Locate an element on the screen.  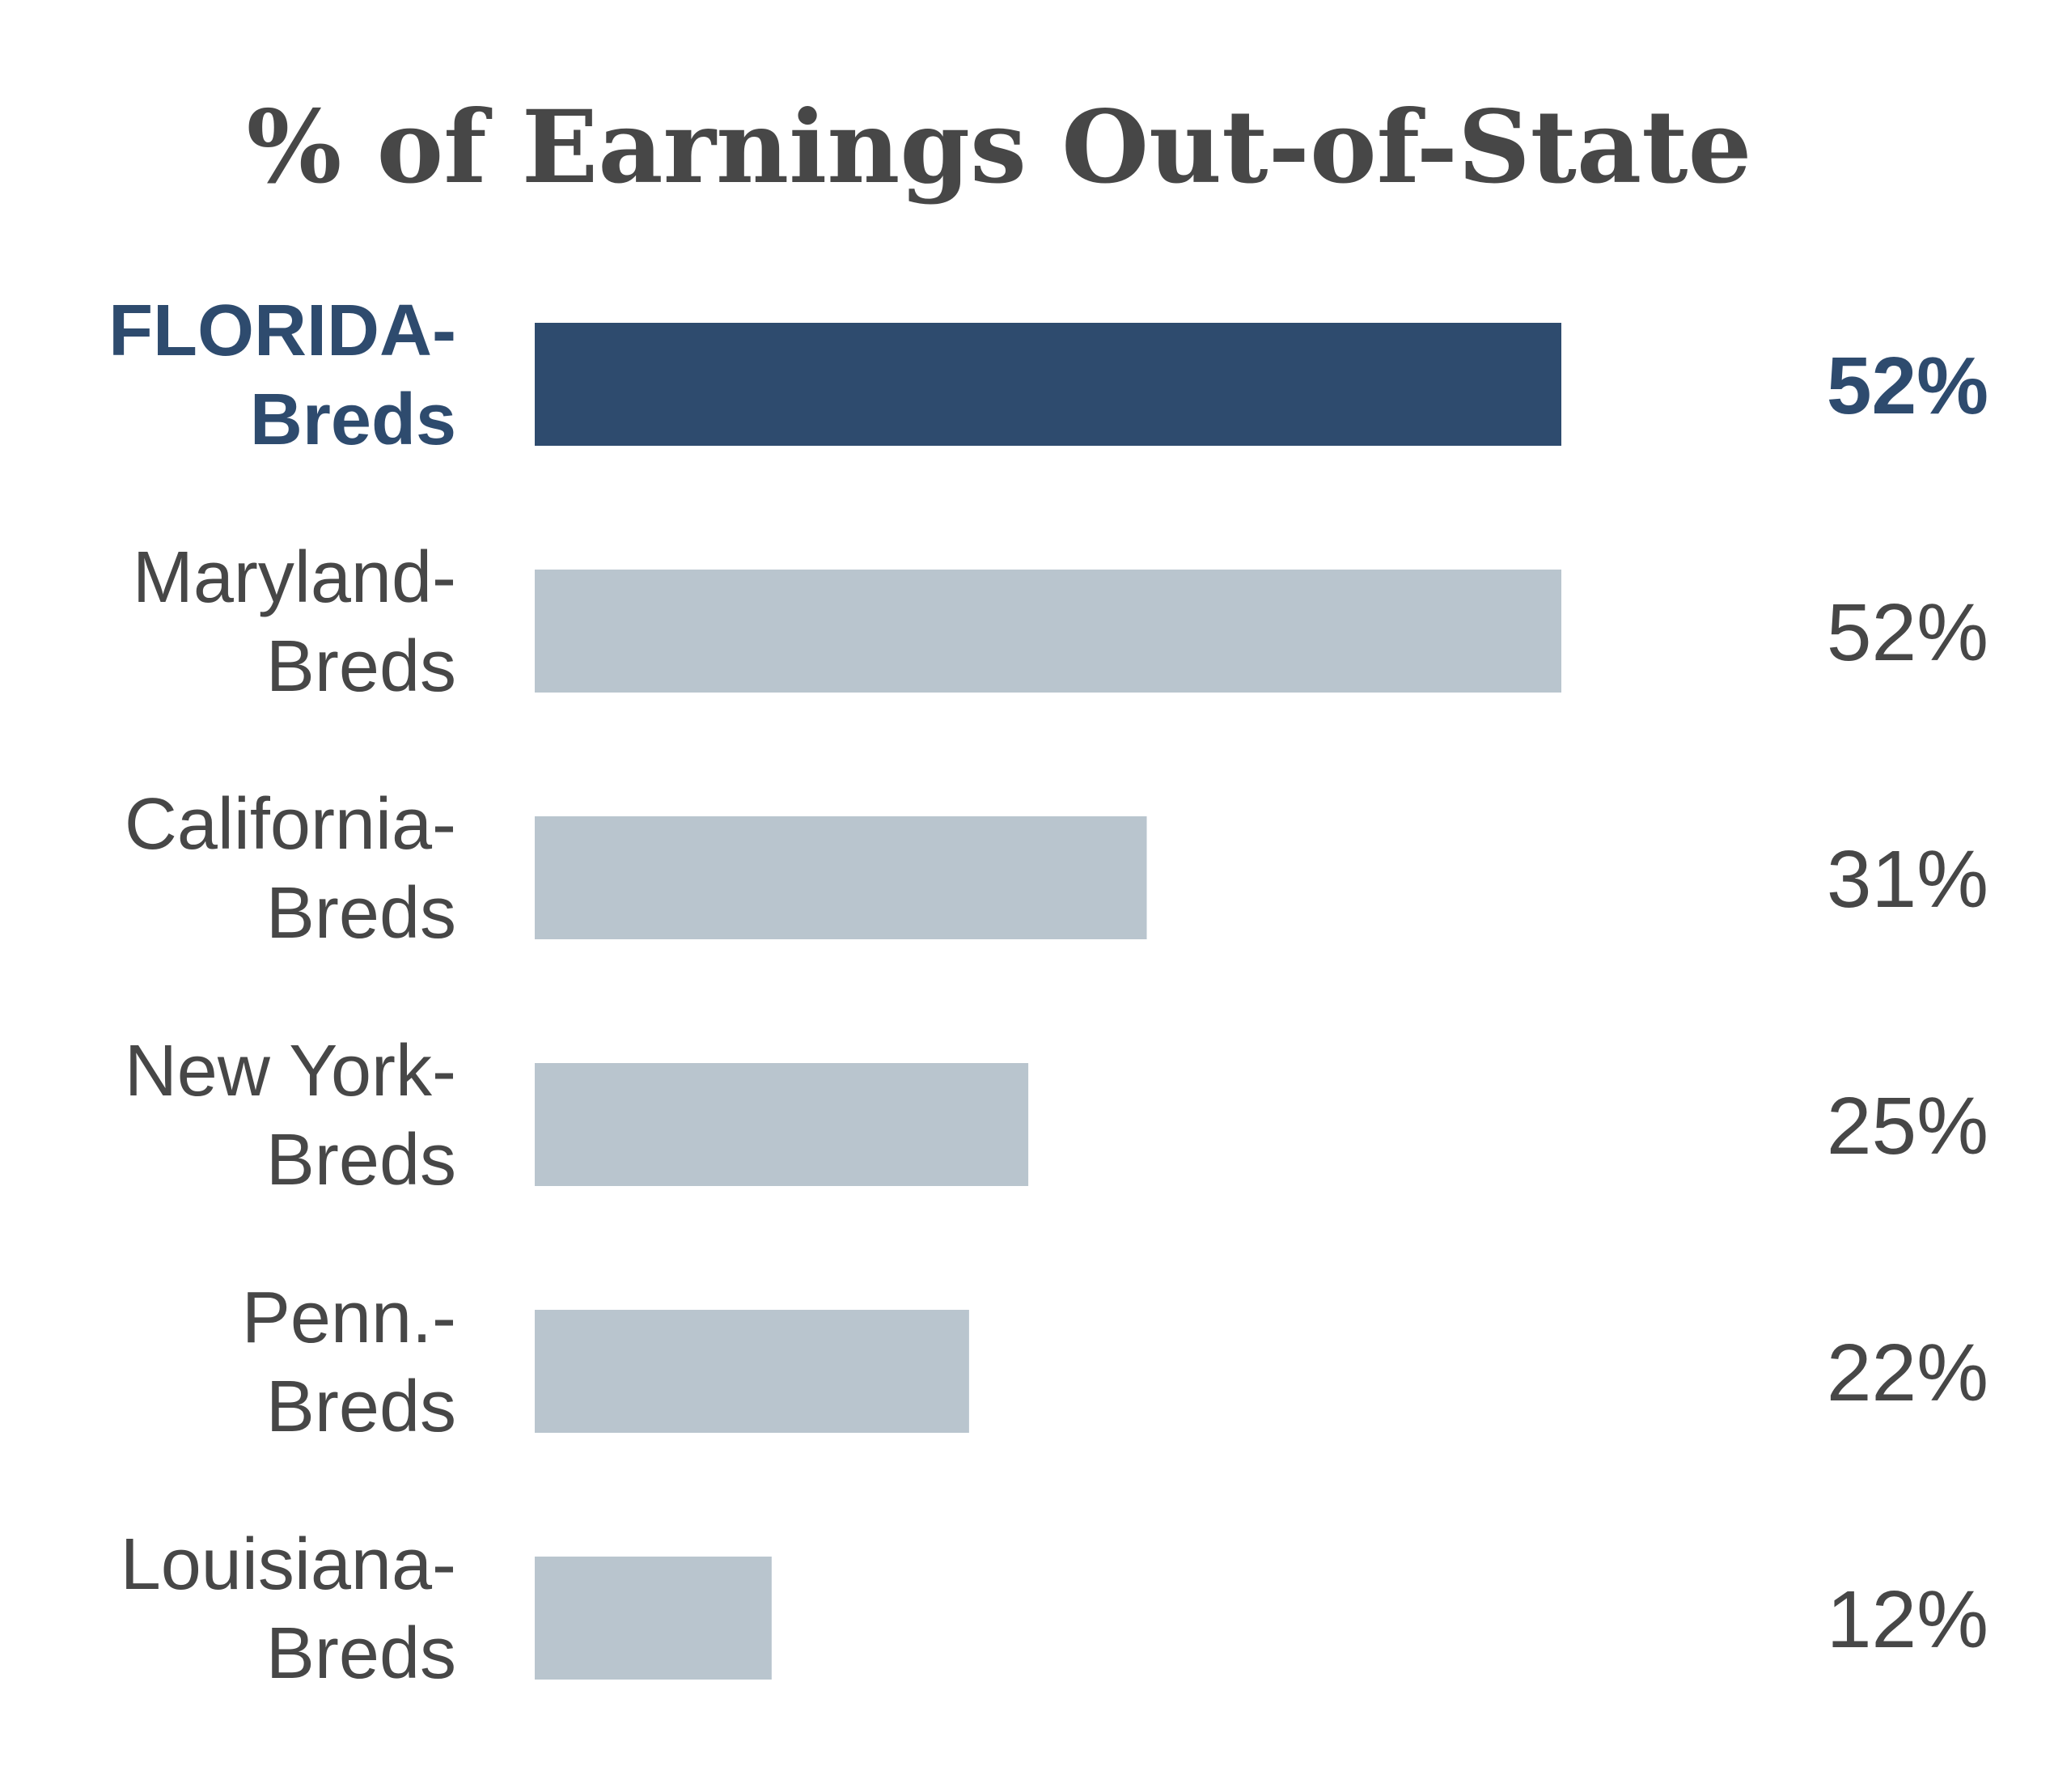
chart-title: % of Earnings Out-of-State is located at coordinates (999, 148).